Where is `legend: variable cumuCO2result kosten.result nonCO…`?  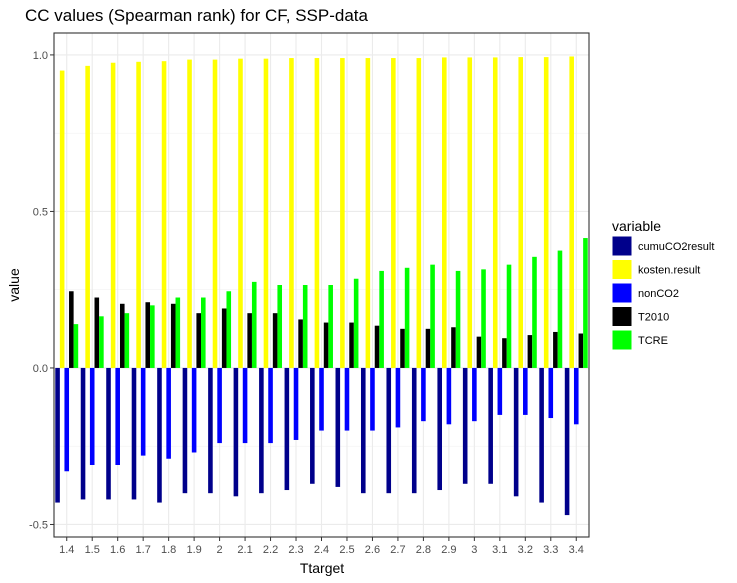 legend: variable cumuCO2result kosten.result nonCO… is located at coordinates (662, 284).